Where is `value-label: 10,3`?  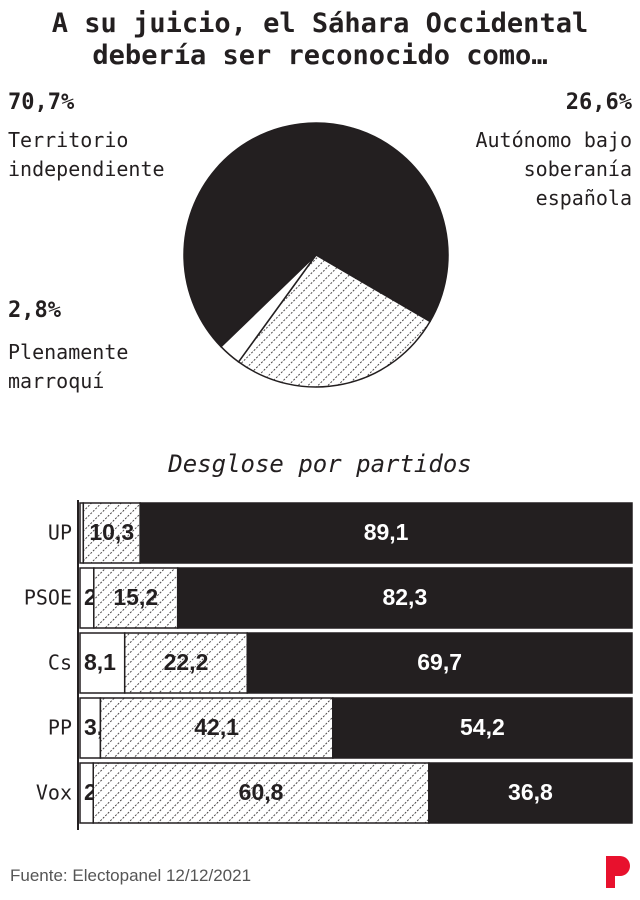 value-label: 10,3 is located at coordinates (111, 532).